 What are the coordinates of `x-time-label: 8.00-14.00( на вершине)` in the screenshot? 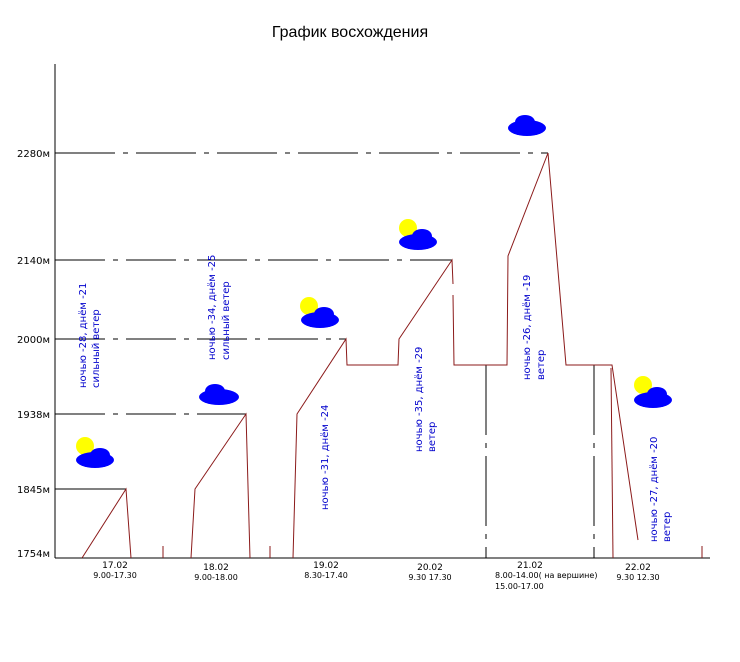 It's located at (546, 575).